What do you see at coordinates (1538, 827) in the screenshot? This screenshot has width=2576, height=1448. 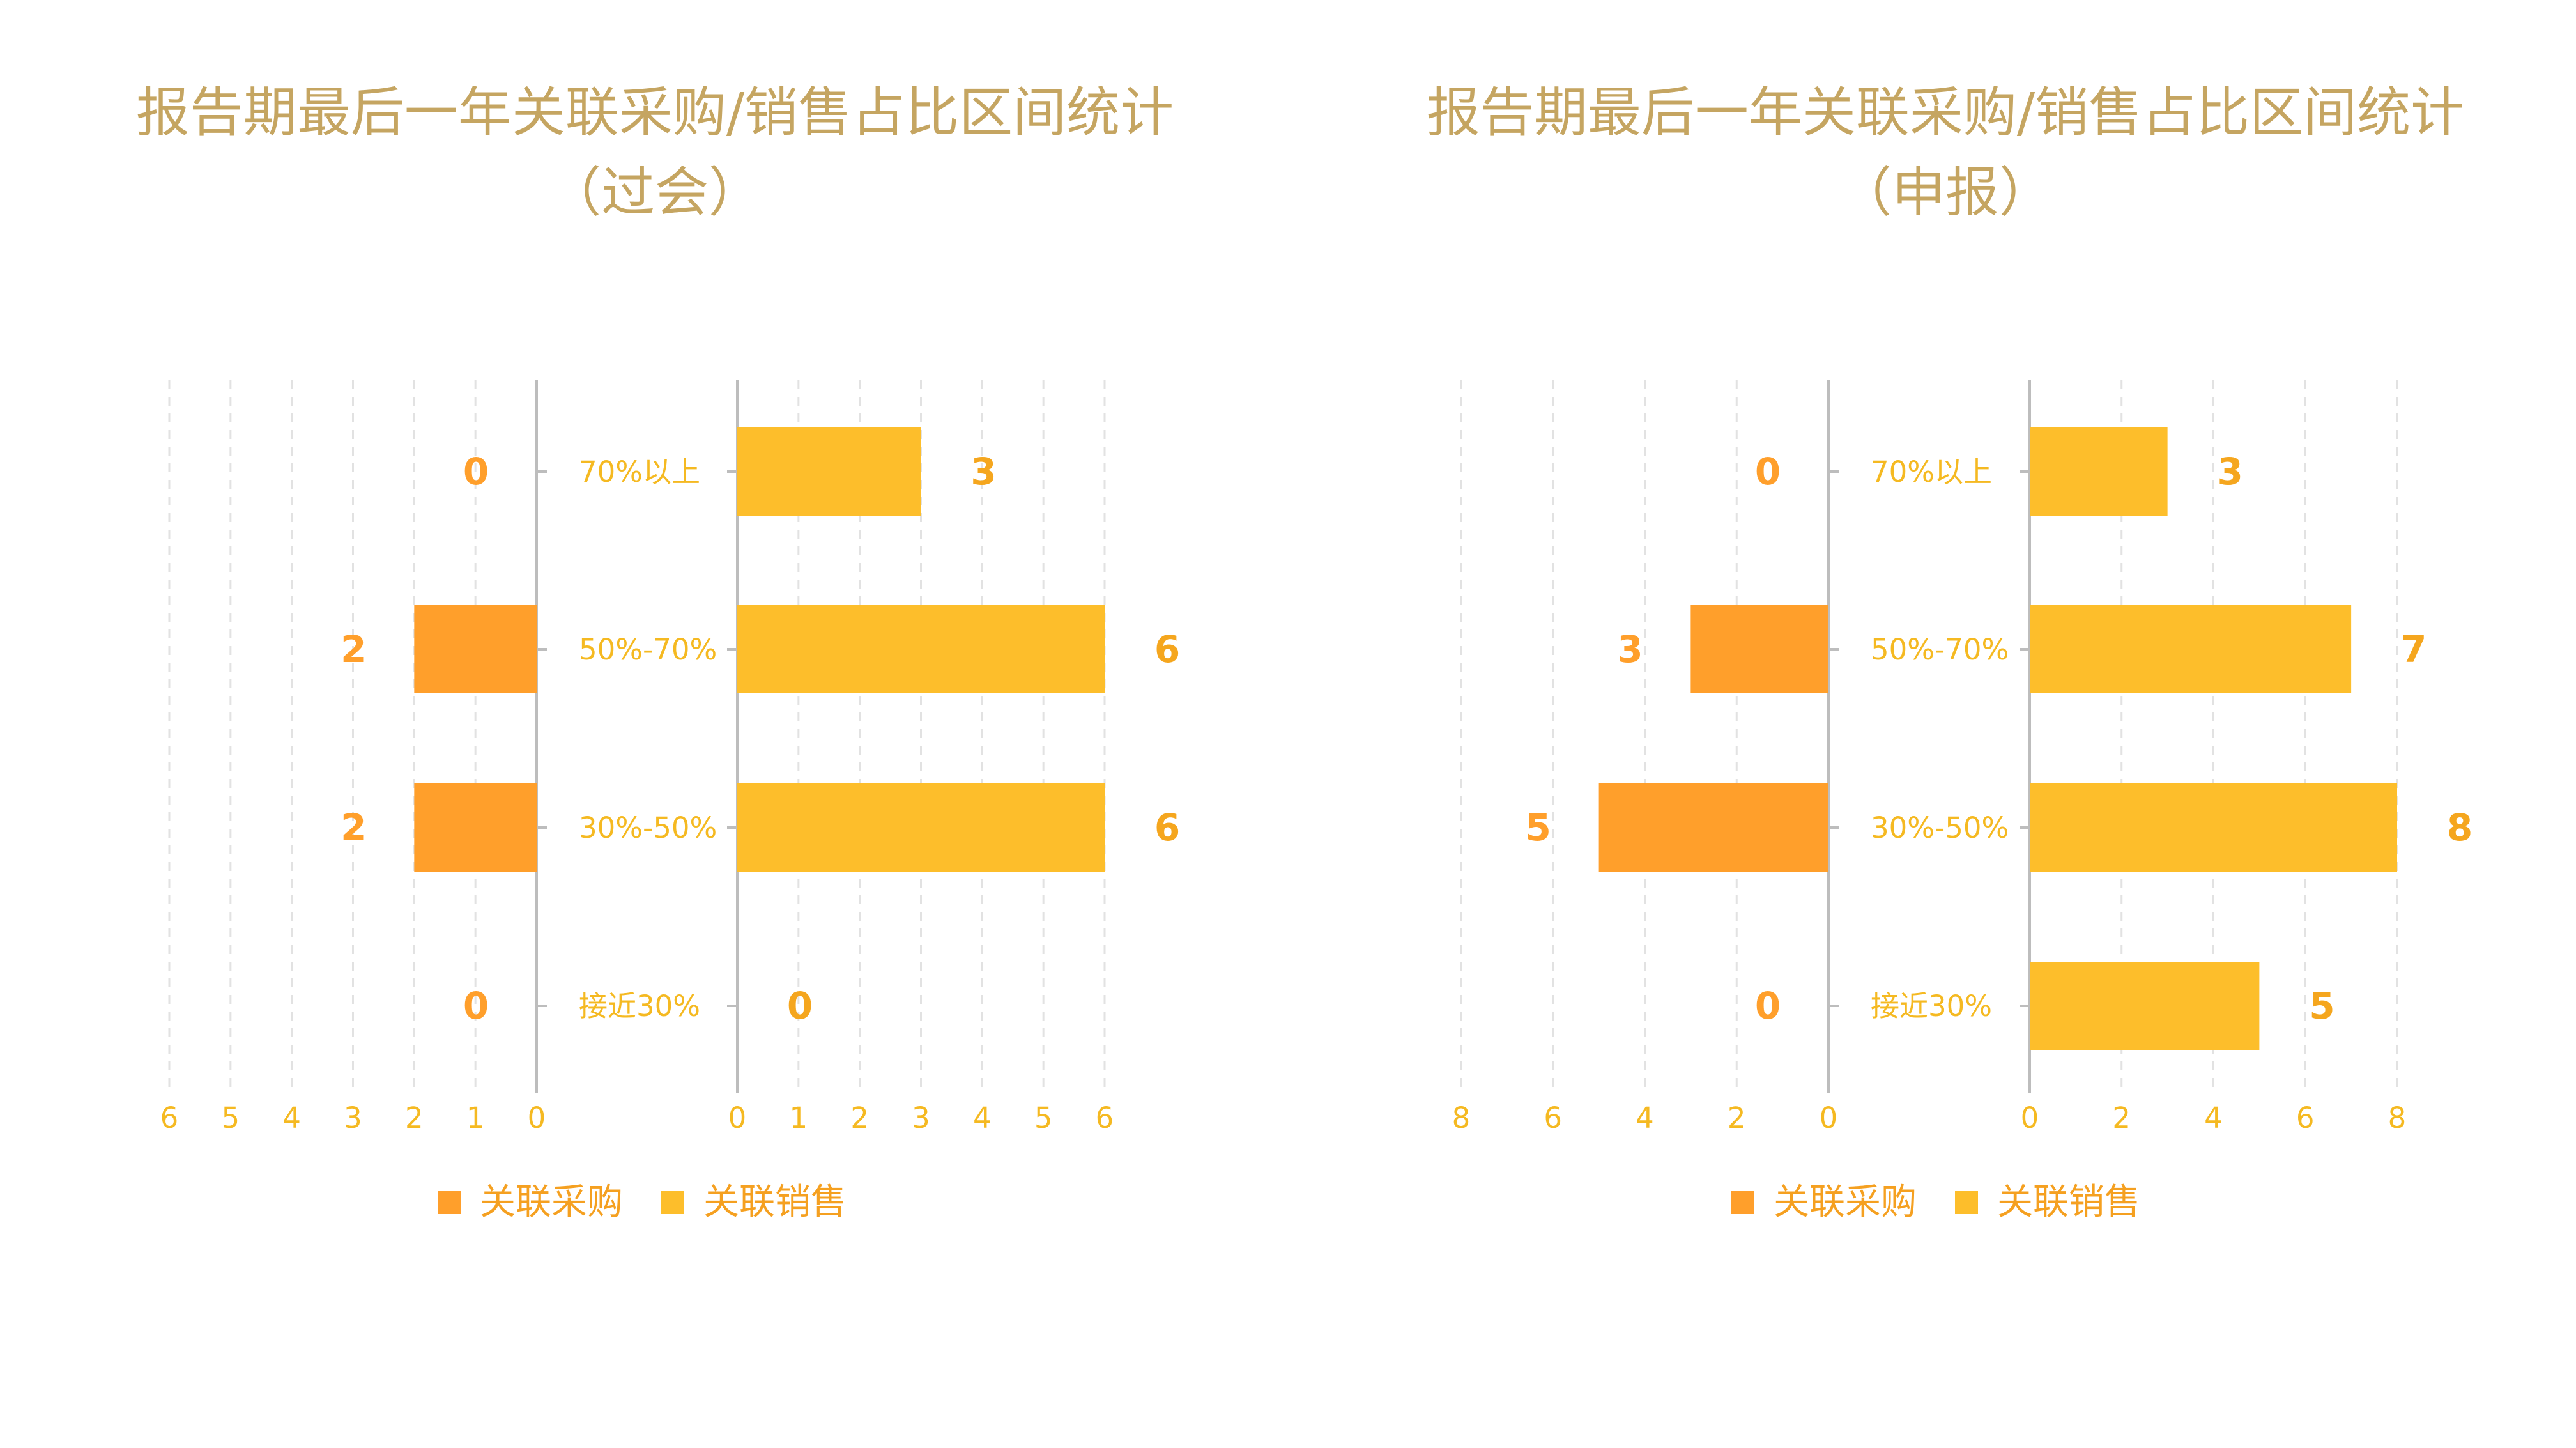 I see `purchase-value-label: 5` at bounding box center [1538, 827].